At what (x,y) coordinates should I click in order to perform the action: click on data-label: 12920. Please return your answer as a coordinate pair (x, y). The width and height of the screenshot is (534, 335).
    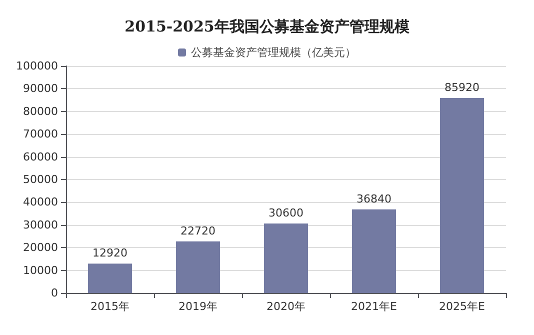
    Looking at the image, I should click on (110, 253).